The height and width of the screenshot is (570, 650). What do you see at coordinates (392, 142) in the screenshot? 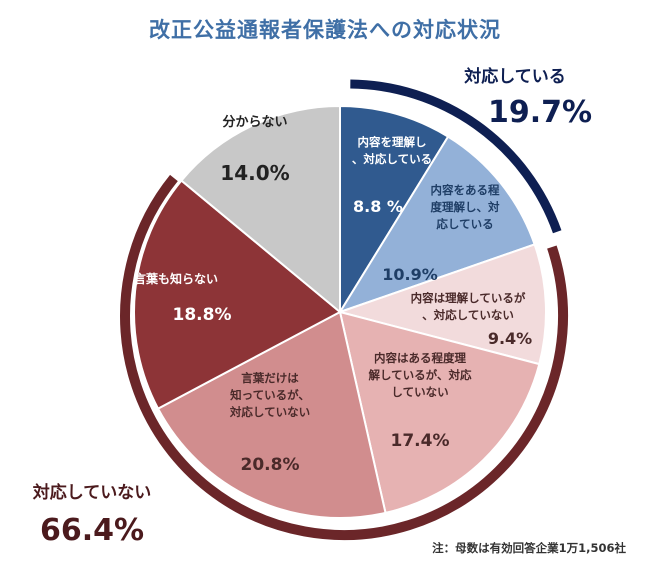
I see `slice-label-1-line-1: 内容を理解し` at bounding box center [392, 142].